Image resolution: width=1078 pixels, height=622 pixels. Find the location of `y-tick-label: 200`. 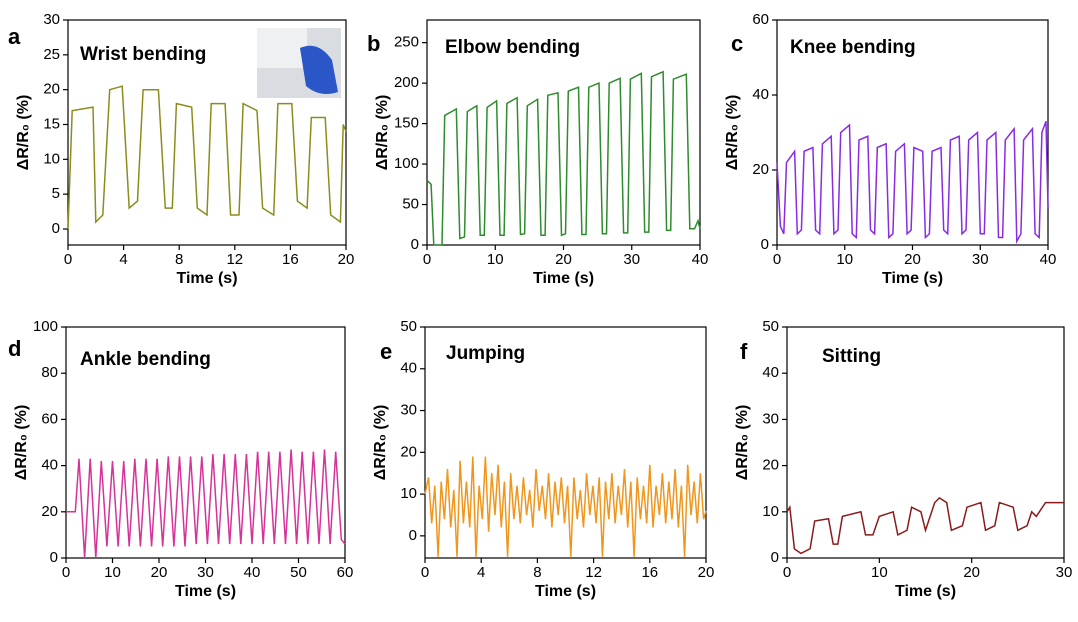

y-tick-label: 200 is located at coordinates (406, 82).